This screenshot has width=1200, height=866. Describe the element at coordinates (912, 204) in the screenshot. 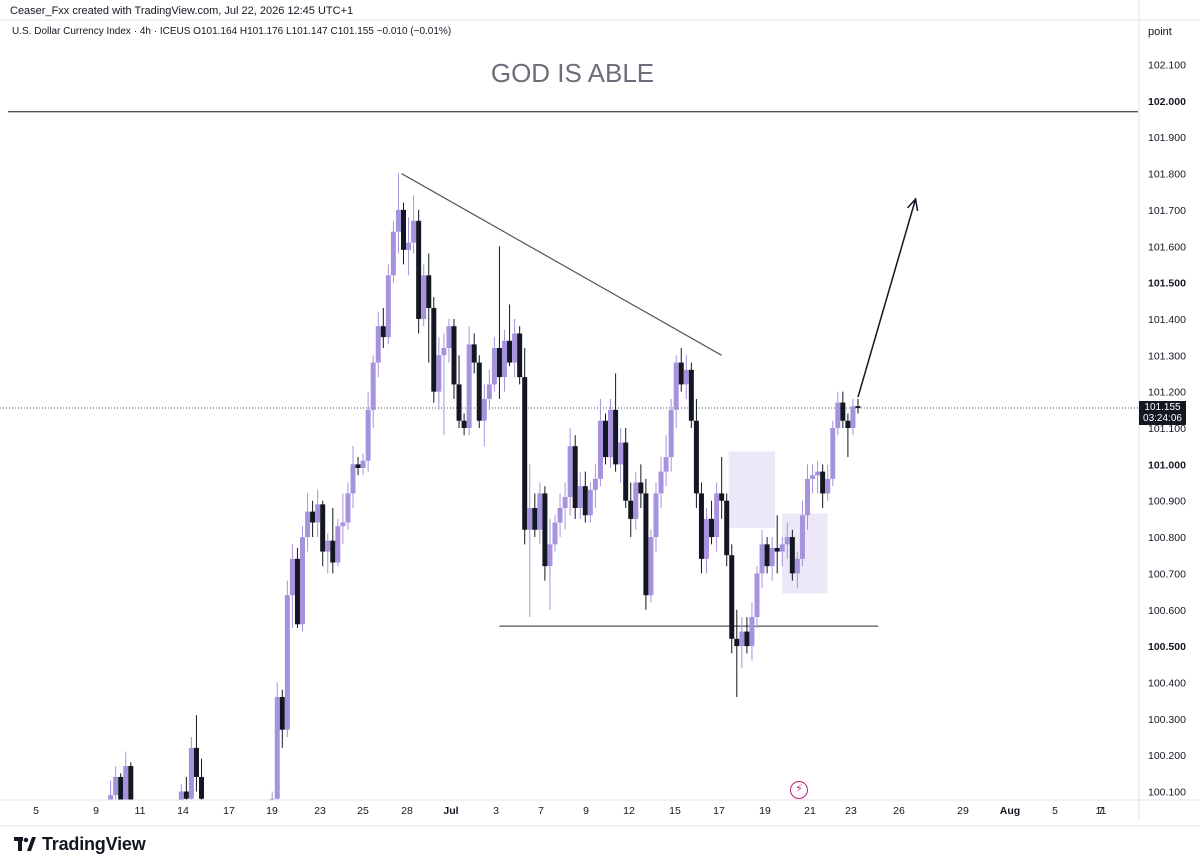

I see `arrow-head` at that location.